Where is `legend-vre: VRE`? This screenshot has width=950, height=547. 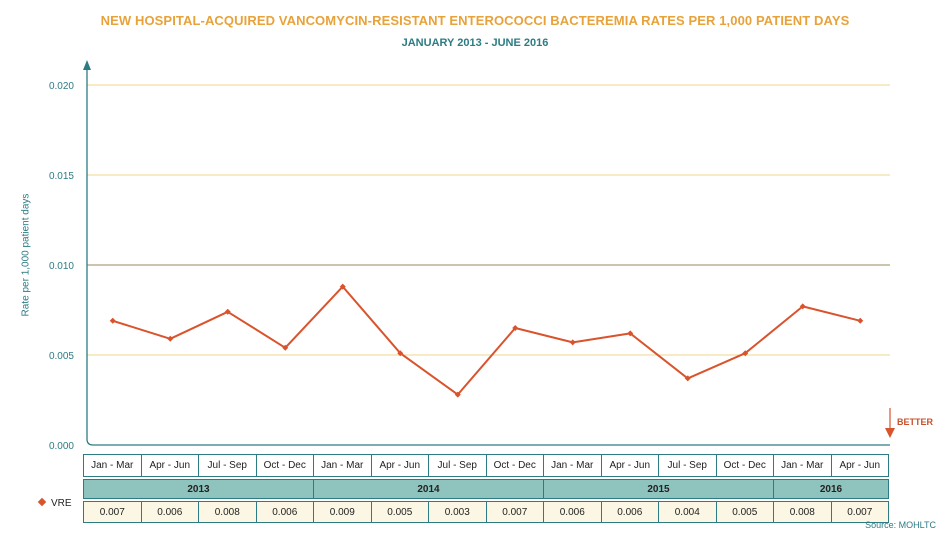
legend-vre: VRE is located at coordinates (54, 503).